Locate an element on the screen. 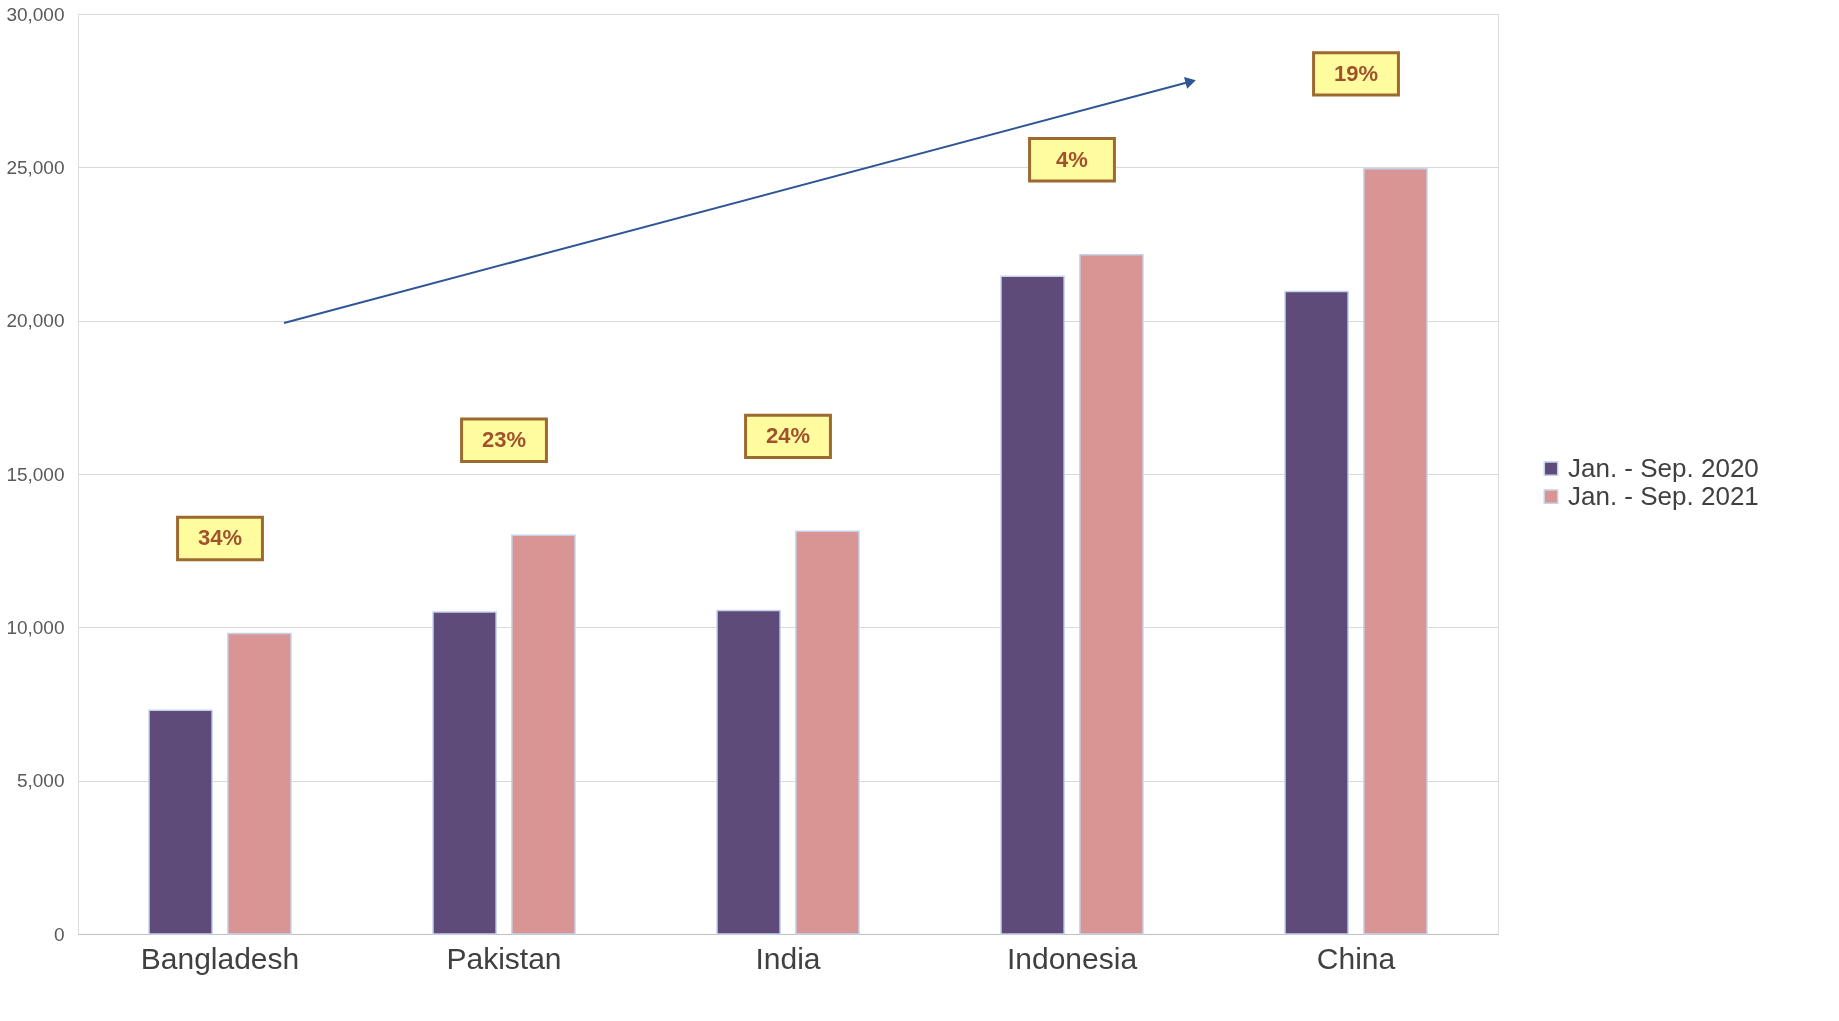  y-tick-label: 20,000 is located at coordinates (35, 321).